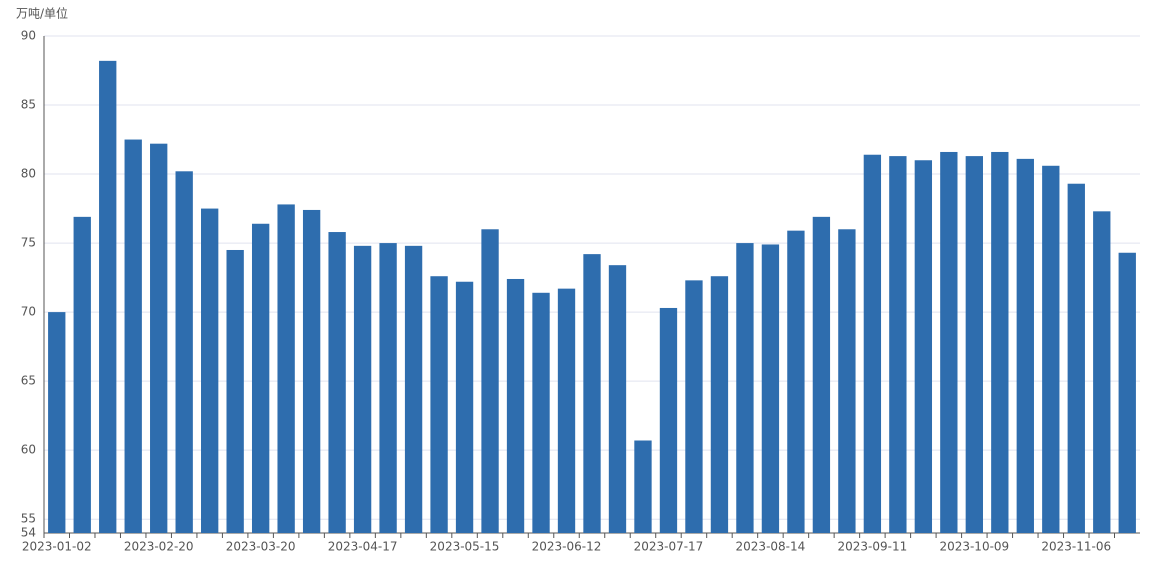  What do you see at coordinates (28, 105) in the screenshot?
I see `y-tick-label: 85` at bounding box center [28, 105].